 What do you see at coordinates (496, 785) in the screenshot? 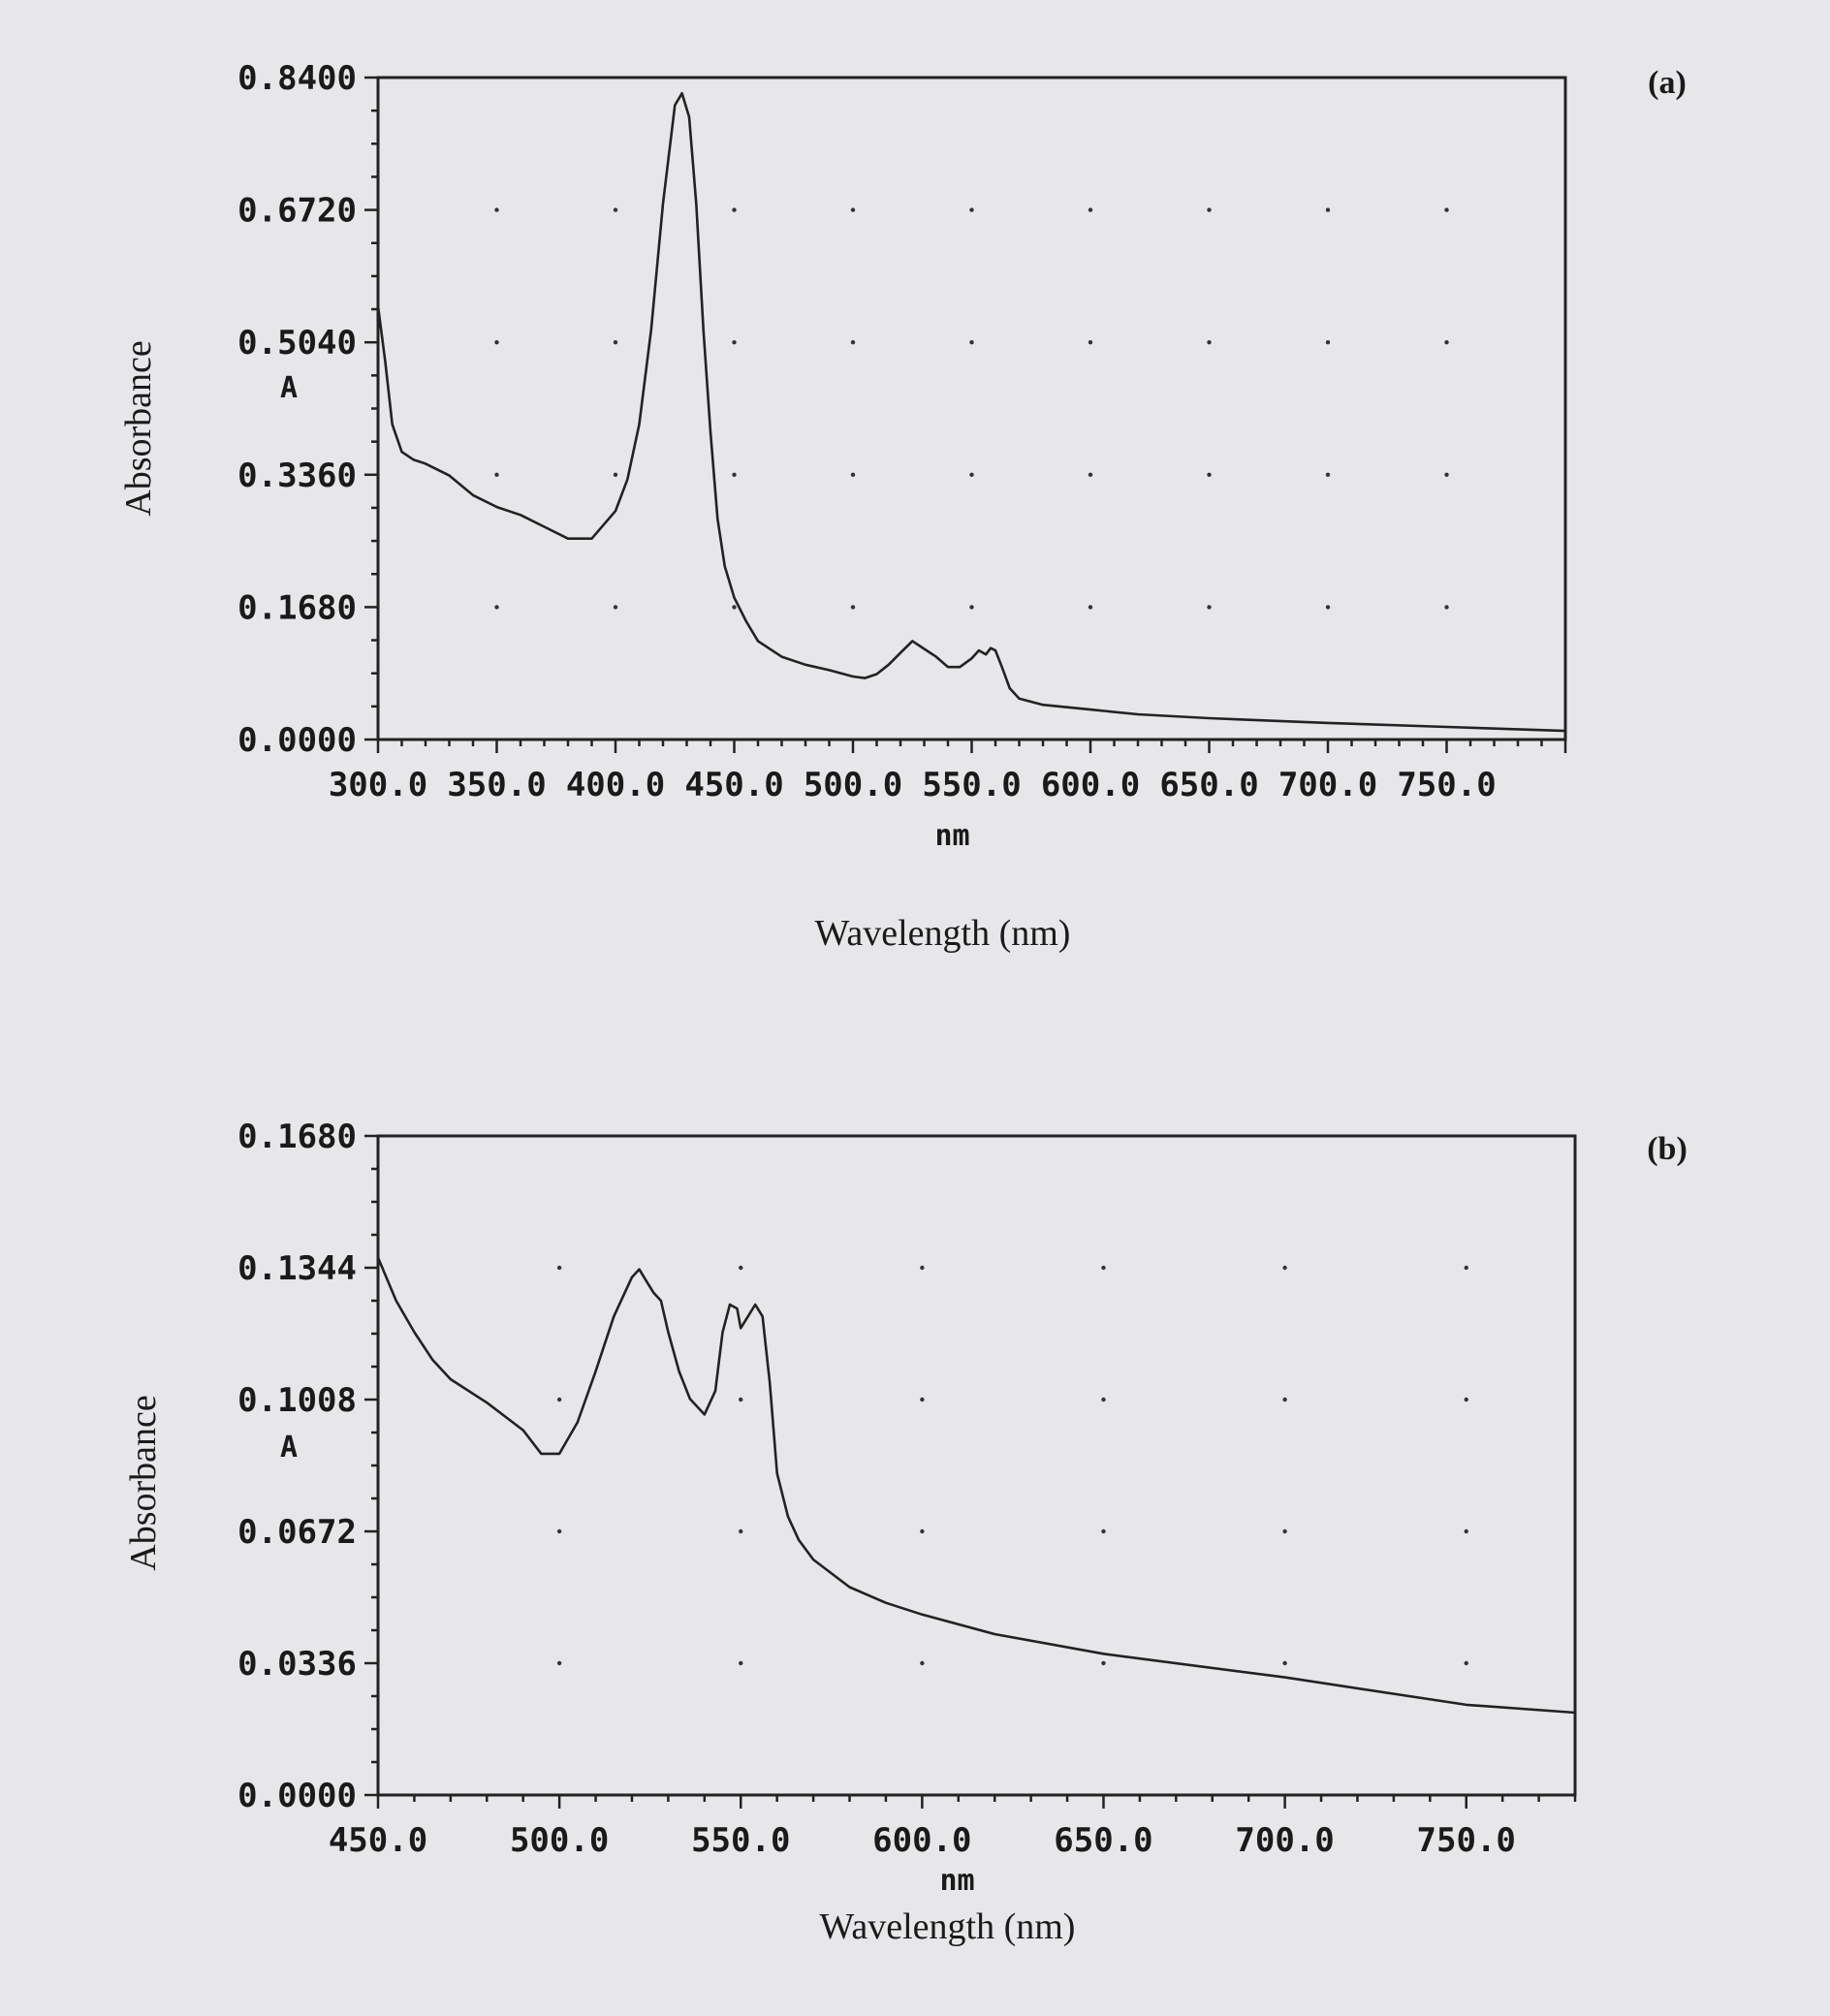
I see `x-tick-label: 350.0` at bounding box center [496, 785].